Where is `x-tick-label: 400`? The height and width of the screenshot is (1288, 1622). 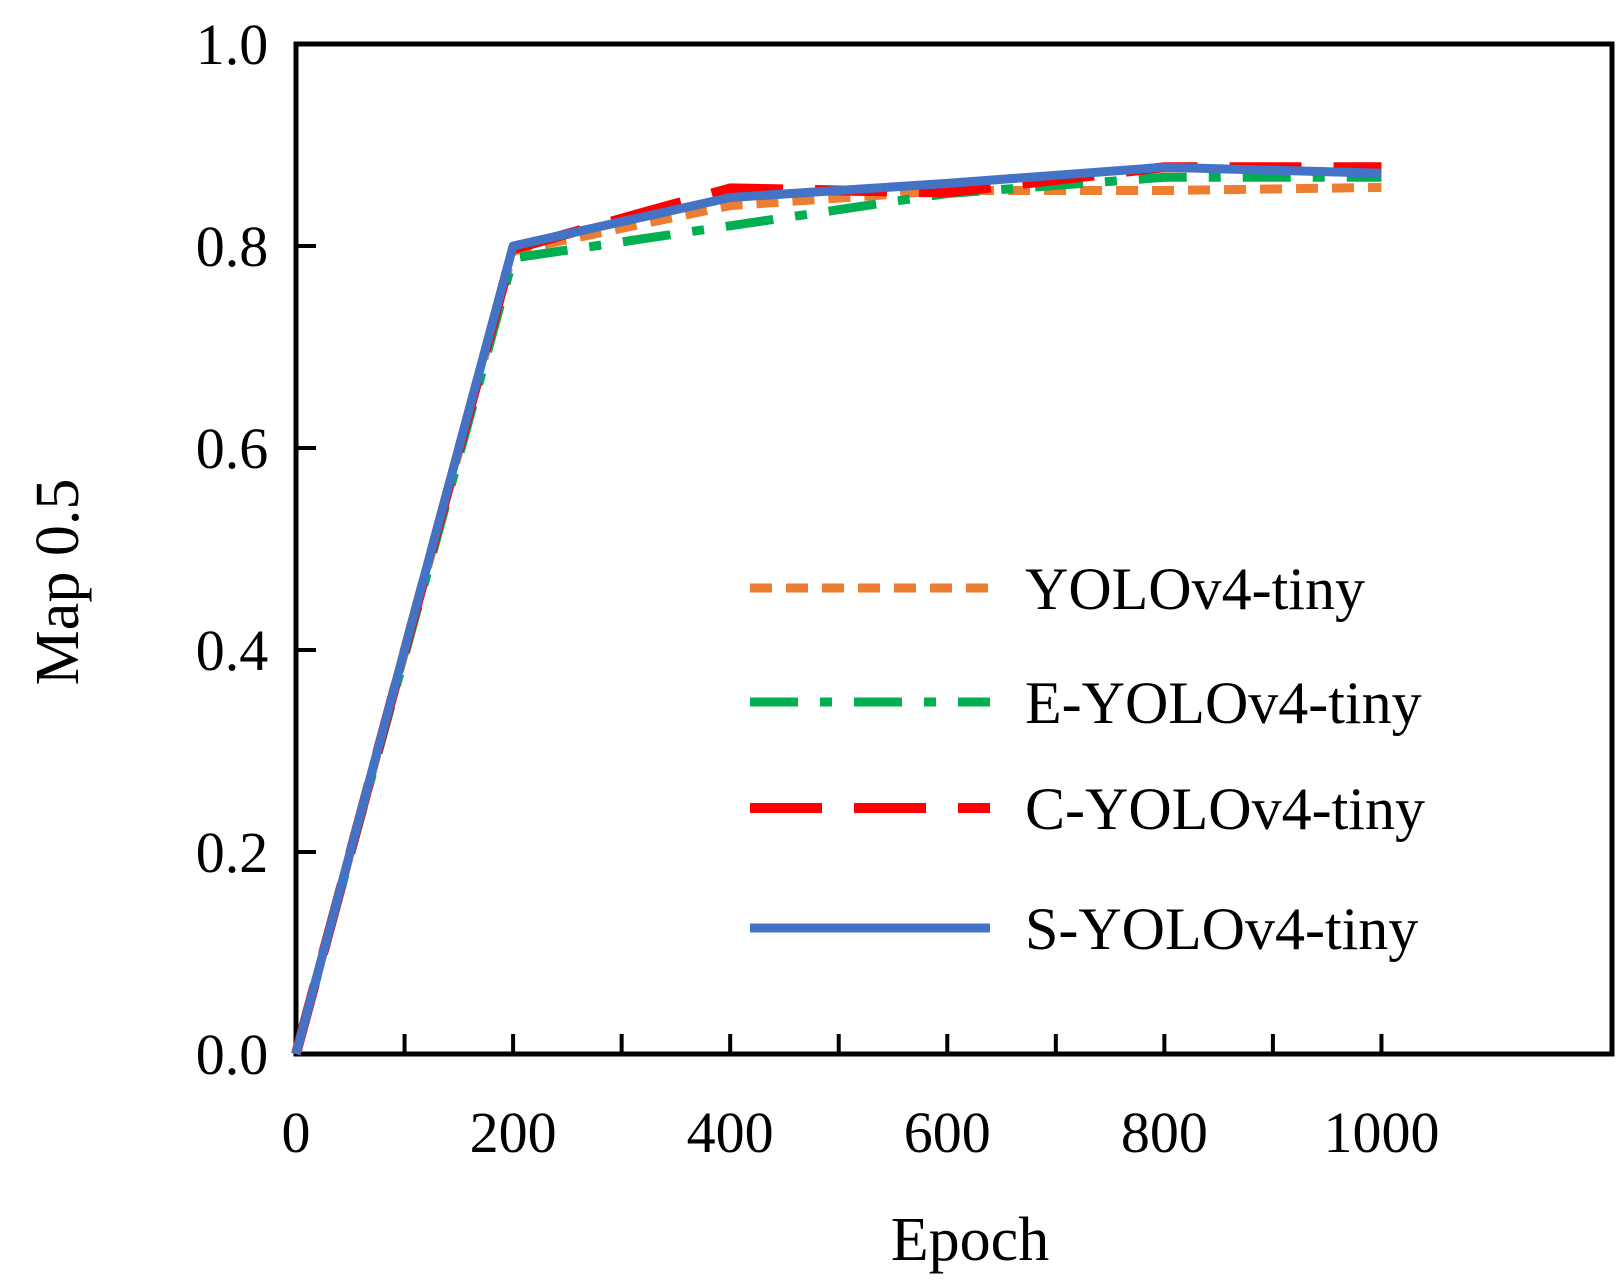
x-tick-label: 400 is located at coordinates (730, 1132).